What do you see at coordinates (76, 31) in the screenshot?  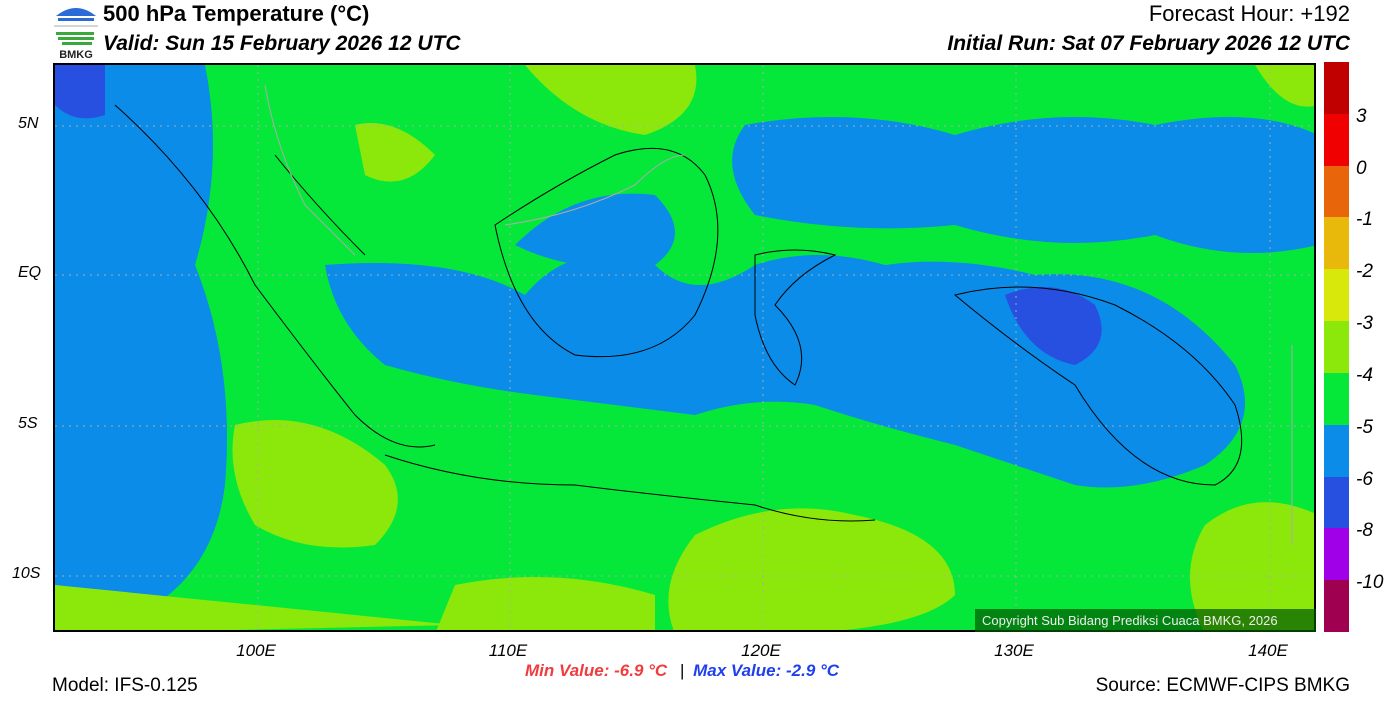 I see `bmkg-logo: BMKG` at bounding box center [76, 31].